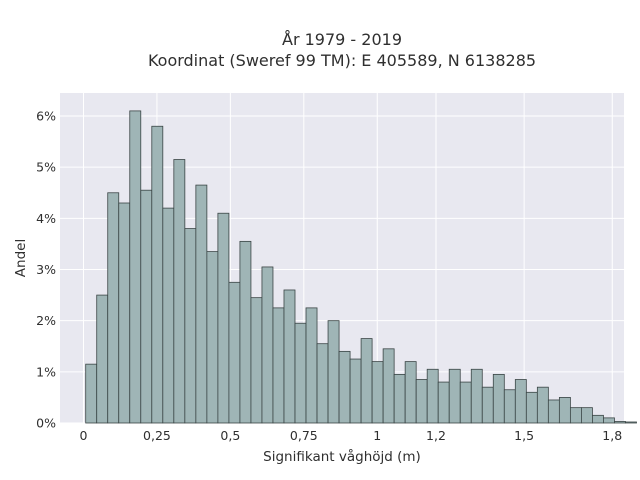  Describe the element at coordinates (46, 116) in the screenshot. I see `y-tick-label: 6%` at that location.